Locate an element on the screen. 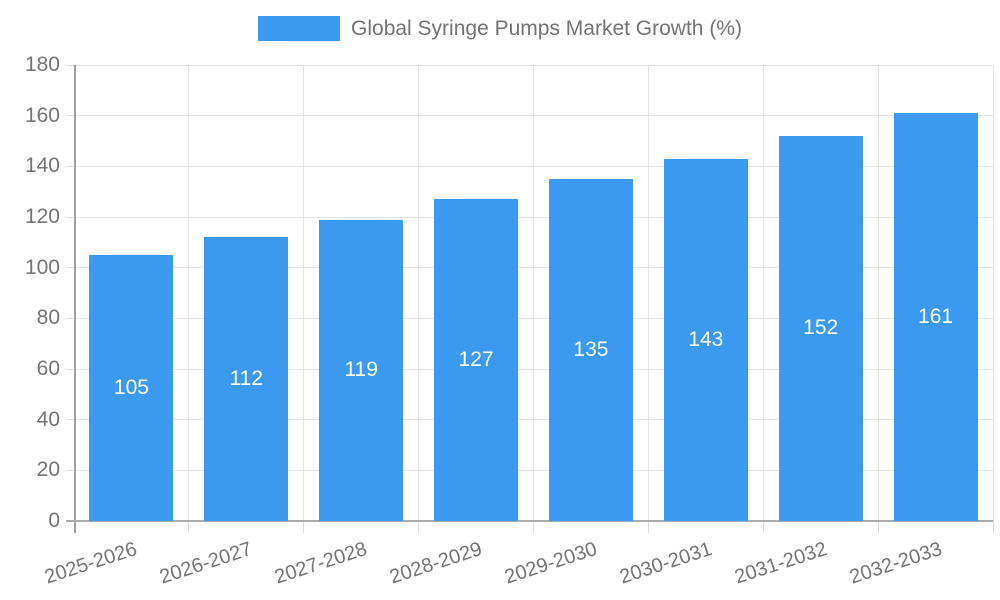  bar-value-label: 119 is located at coordinates (361, 370).